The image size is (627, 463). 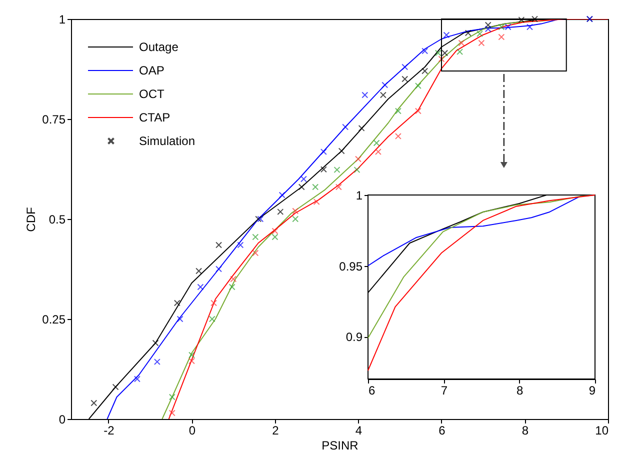 I want to click on legend-label: OAP, so click(x=151, y=71).